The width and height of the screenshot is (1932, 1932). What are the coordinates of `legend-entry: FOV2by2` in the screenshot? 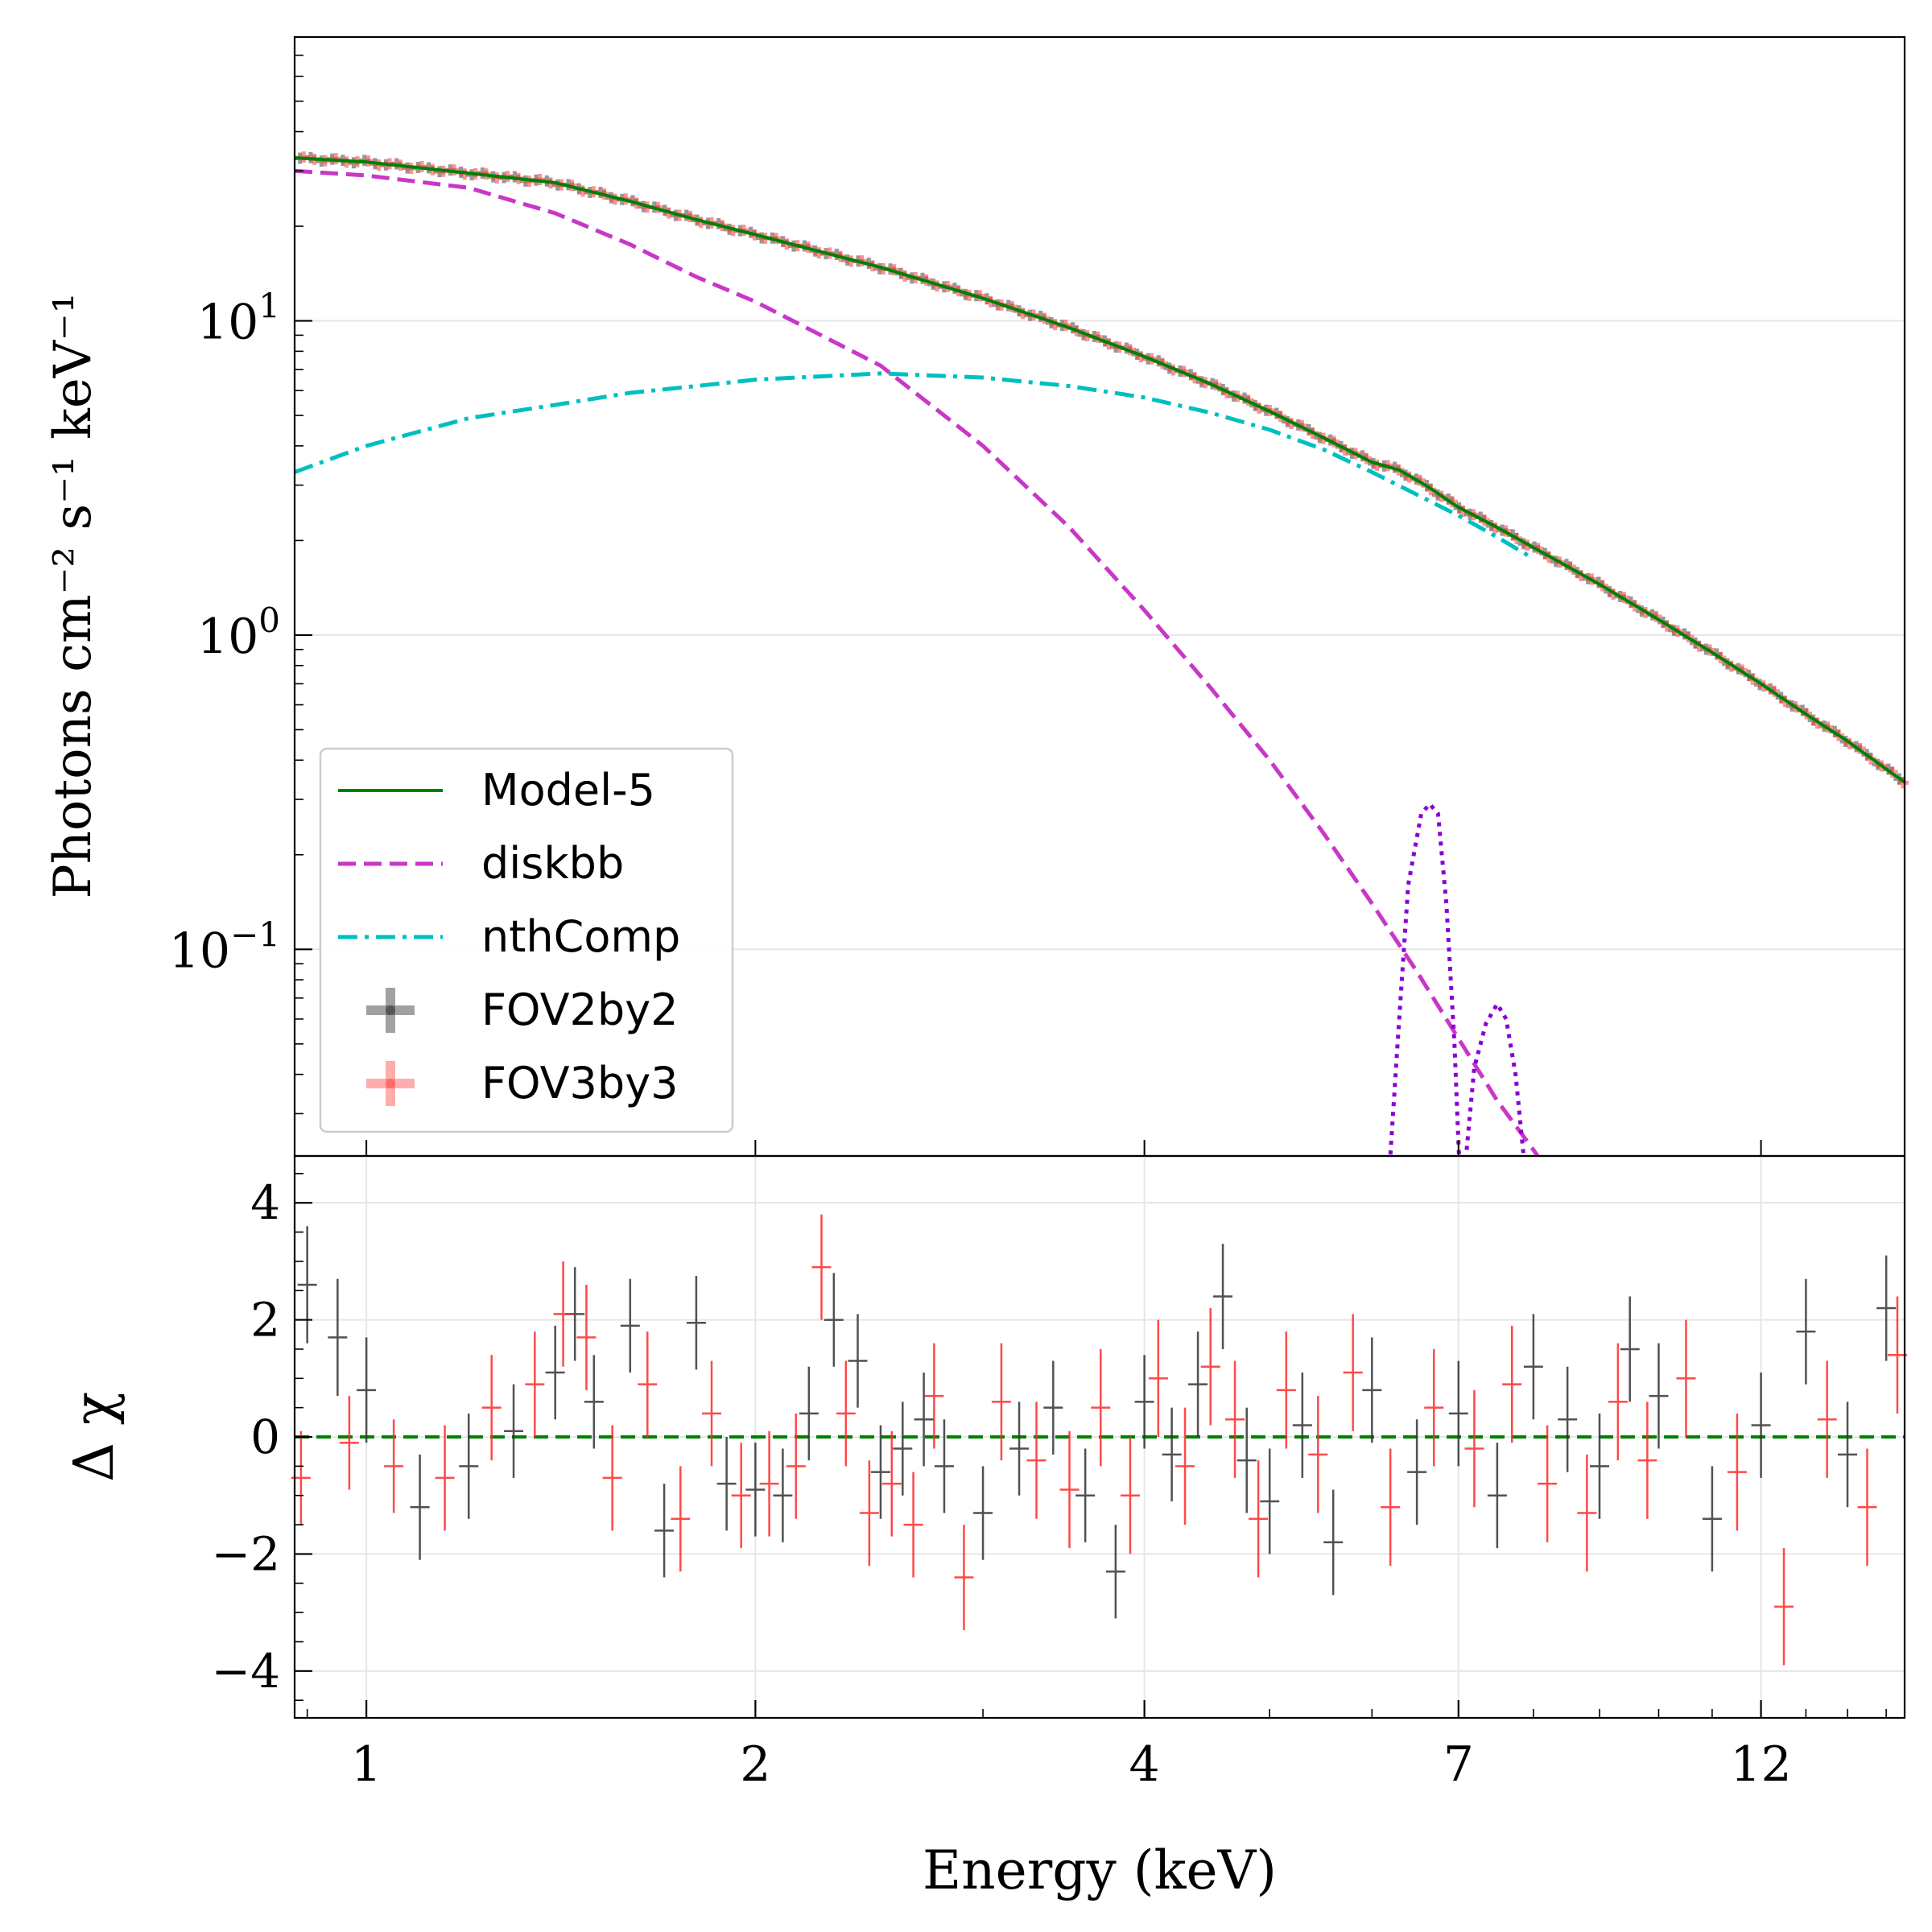 It's located at (522, 1010).